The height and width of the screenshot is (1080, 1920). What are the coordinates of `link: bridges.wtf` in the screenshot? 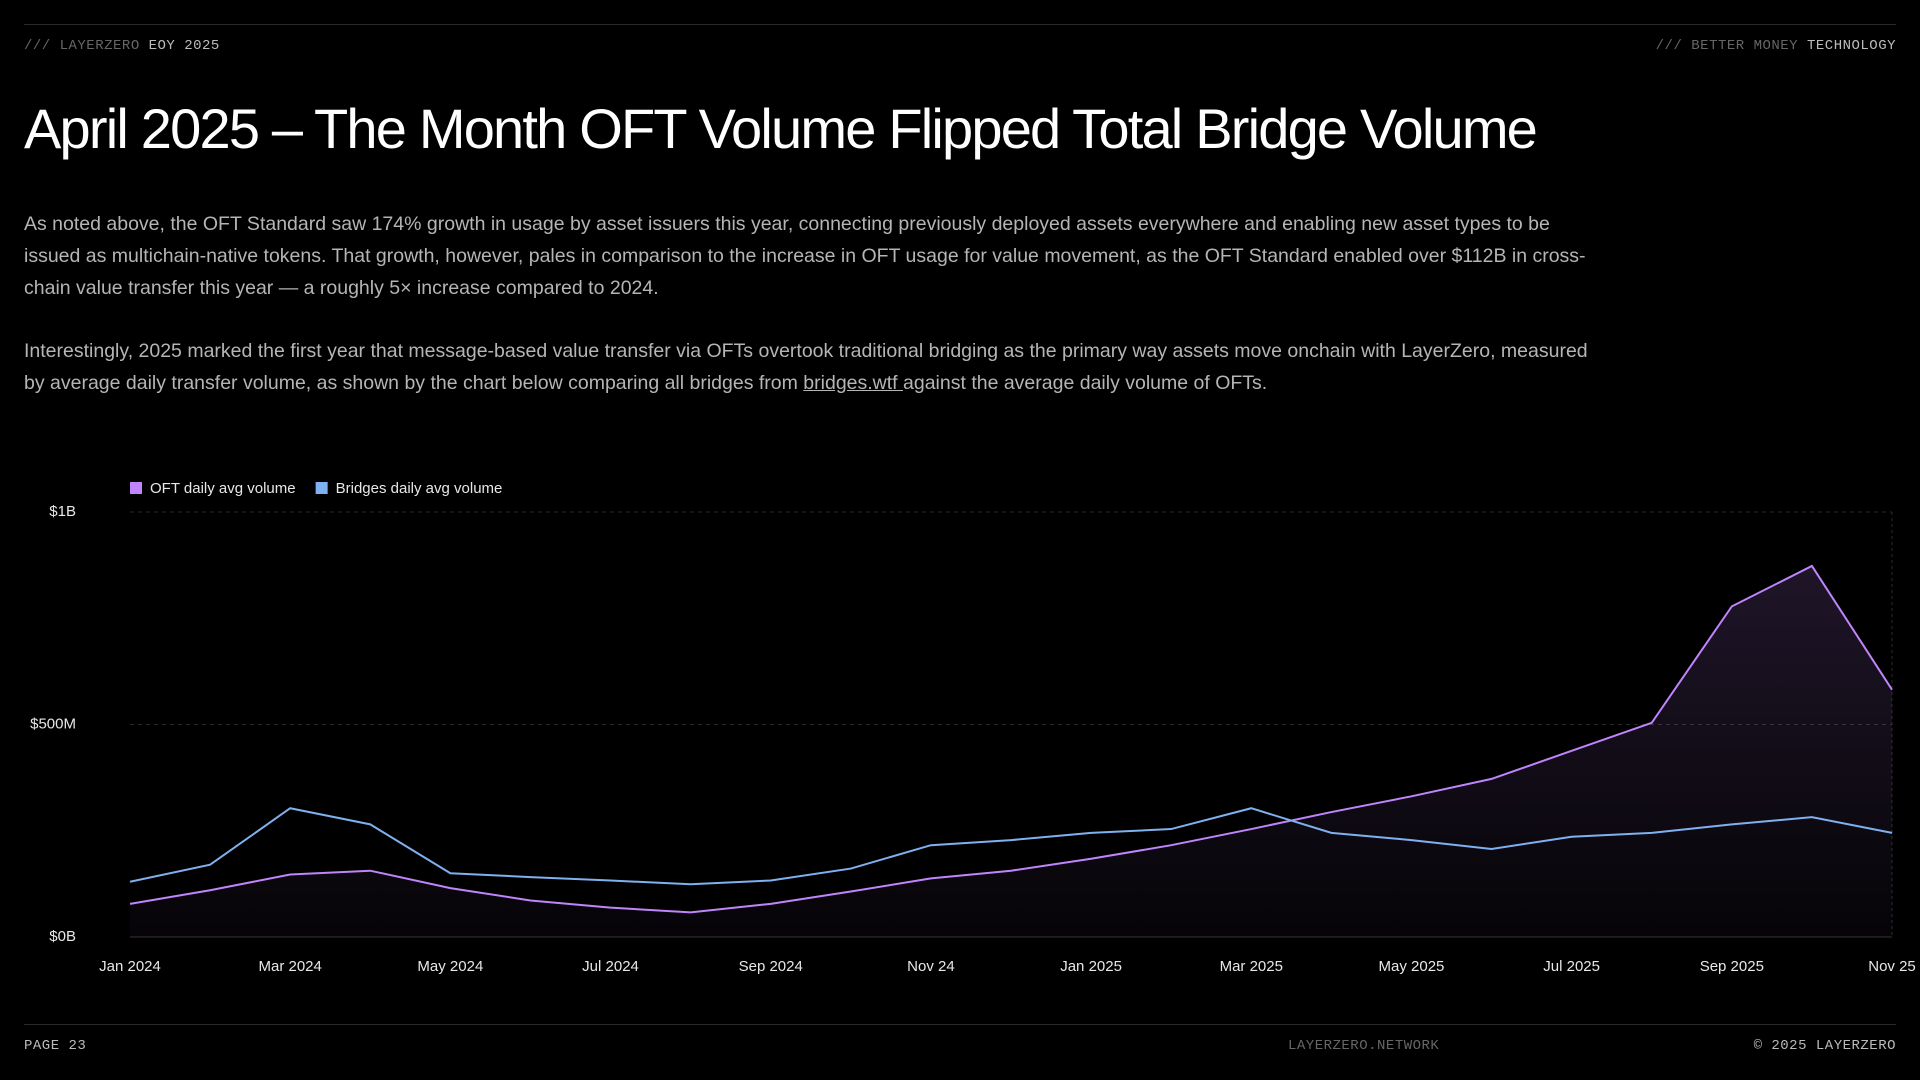 It's located at (853, 383).